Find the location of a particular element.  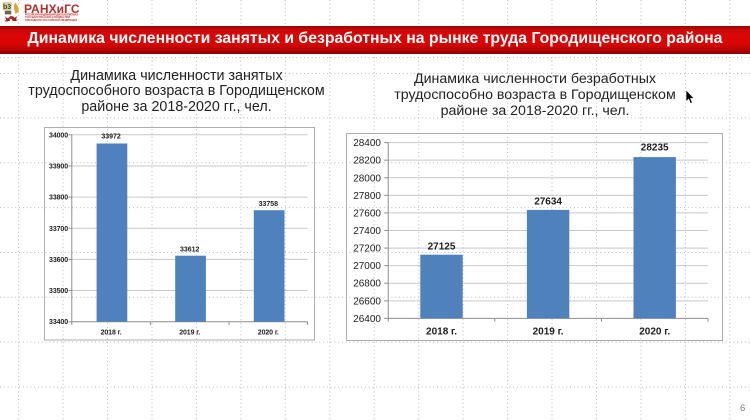

svg-text: 28200 is located at coordinates (367, 161).